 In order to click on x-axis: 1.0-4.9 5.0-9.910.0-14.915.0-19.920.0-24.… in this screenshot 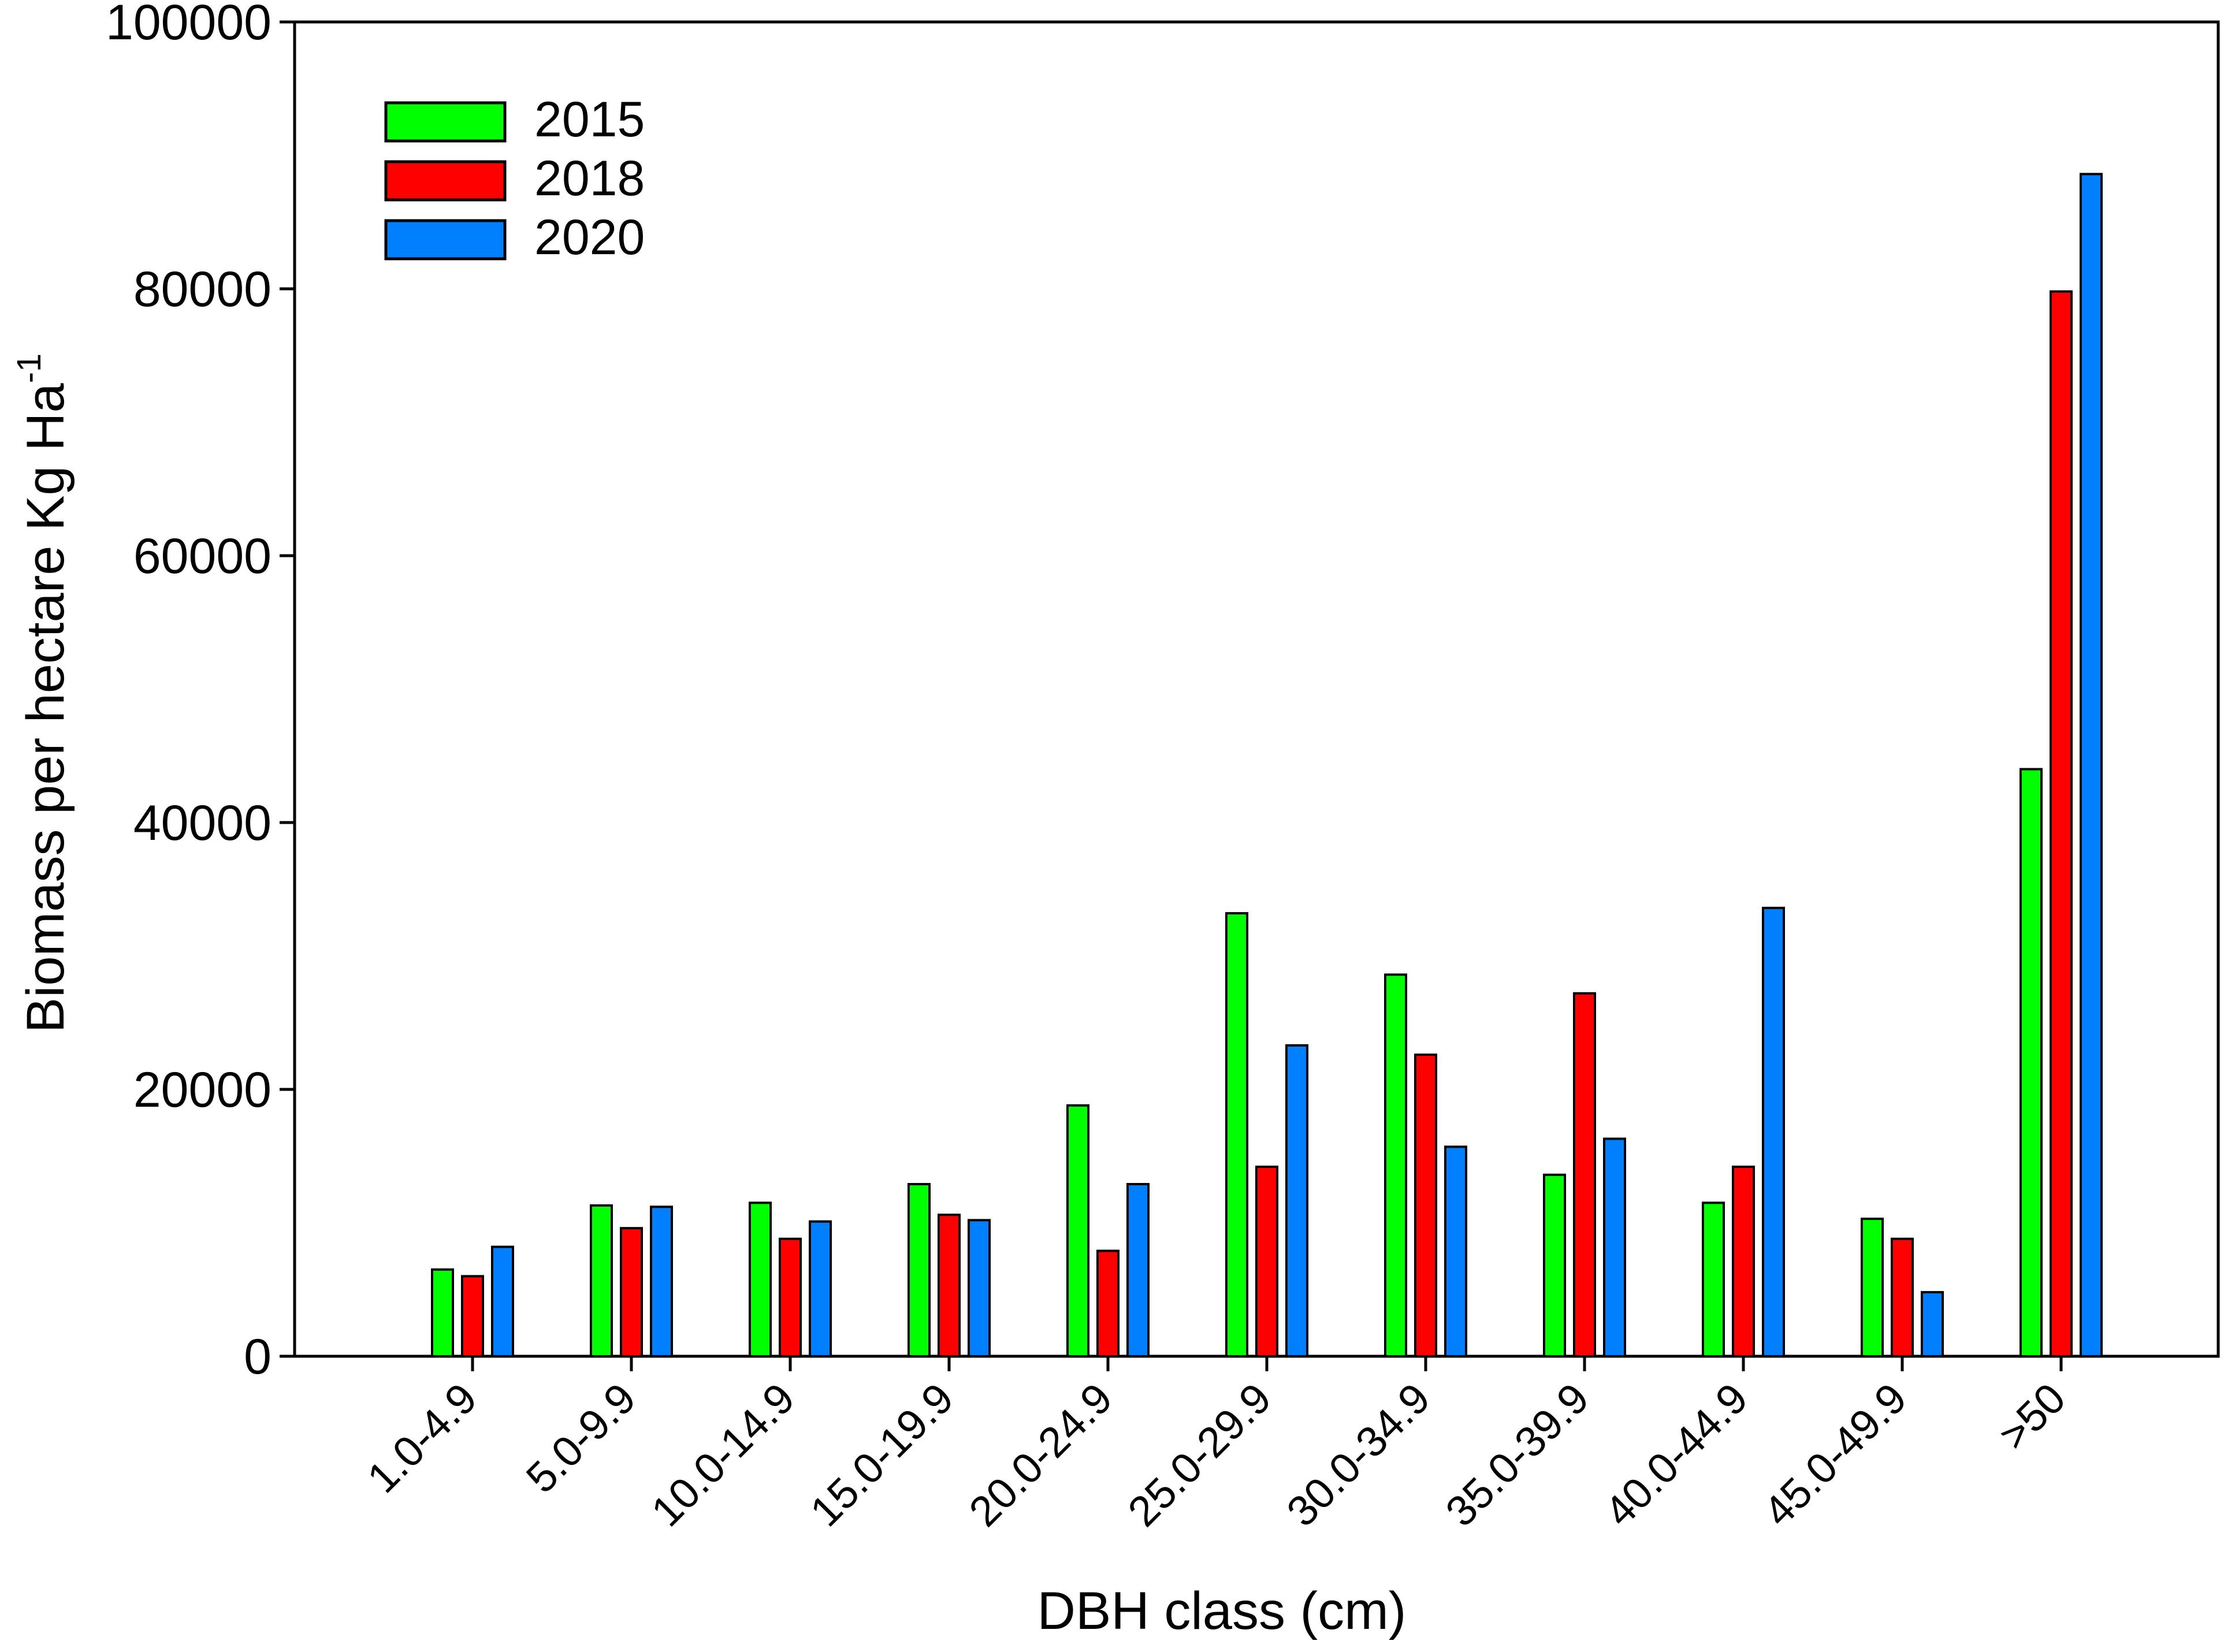, I will do `click(1216, 1446)`.